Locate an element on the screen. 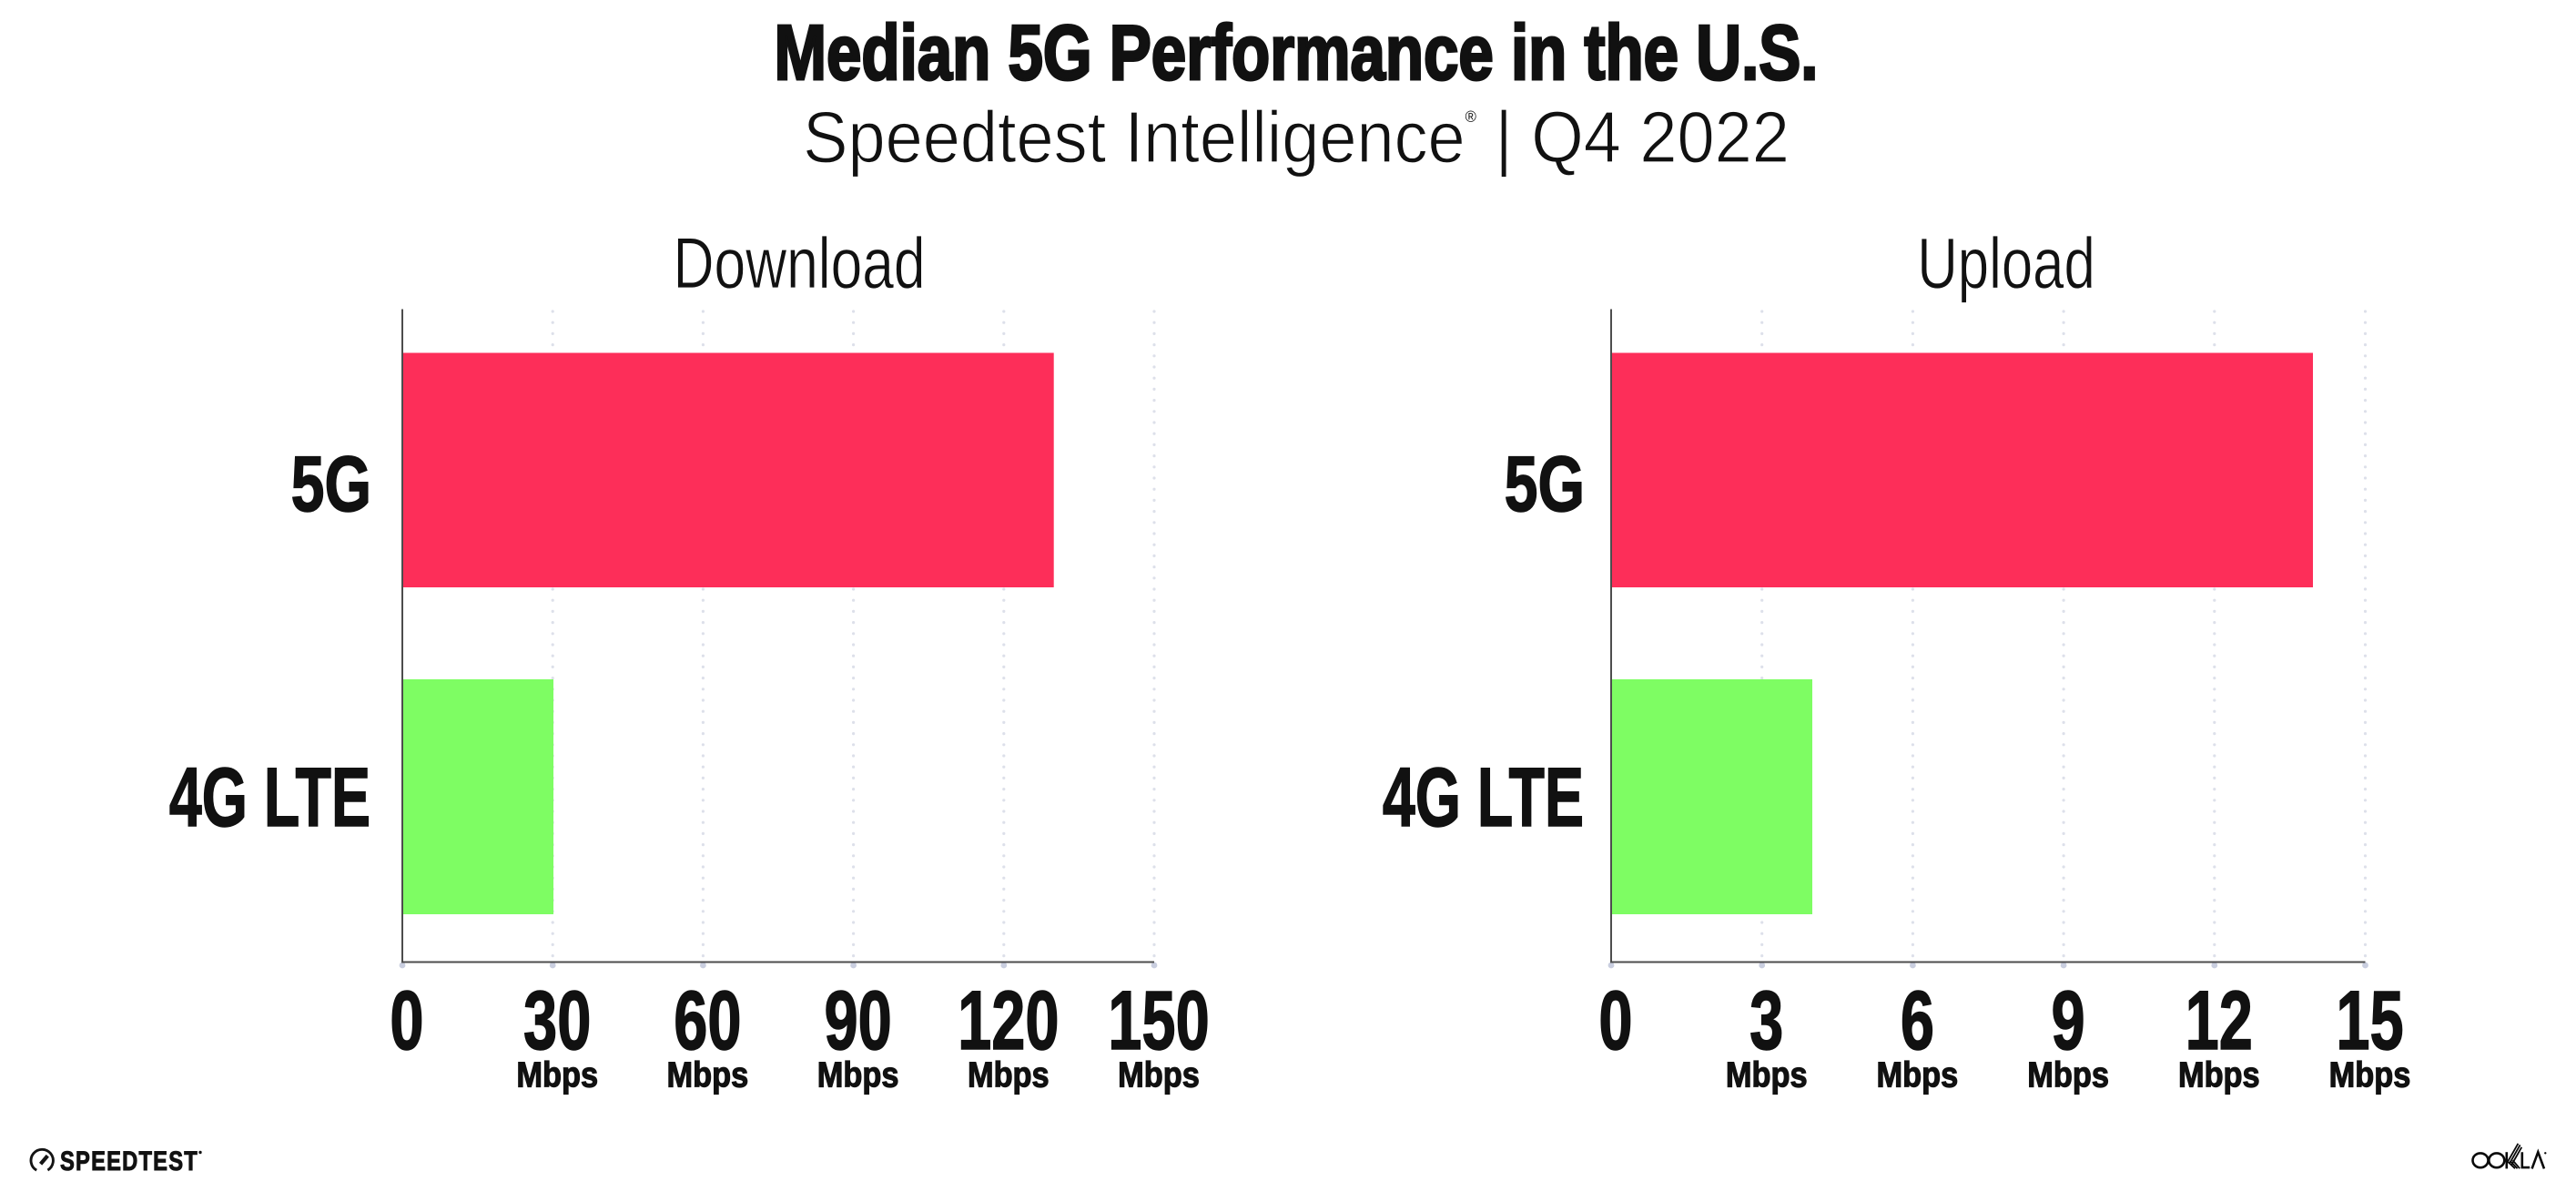 This screenshot has height=1202, width=2576. svg-text: 90 is located at coordinates (857, 1020).